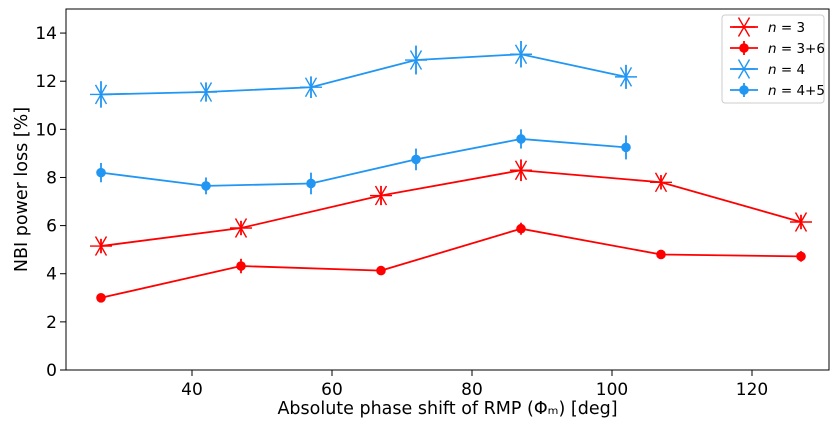 The height and width of the screenshot is (421, 835). I want to click on x-tick-label: 60, so click(332, 390).